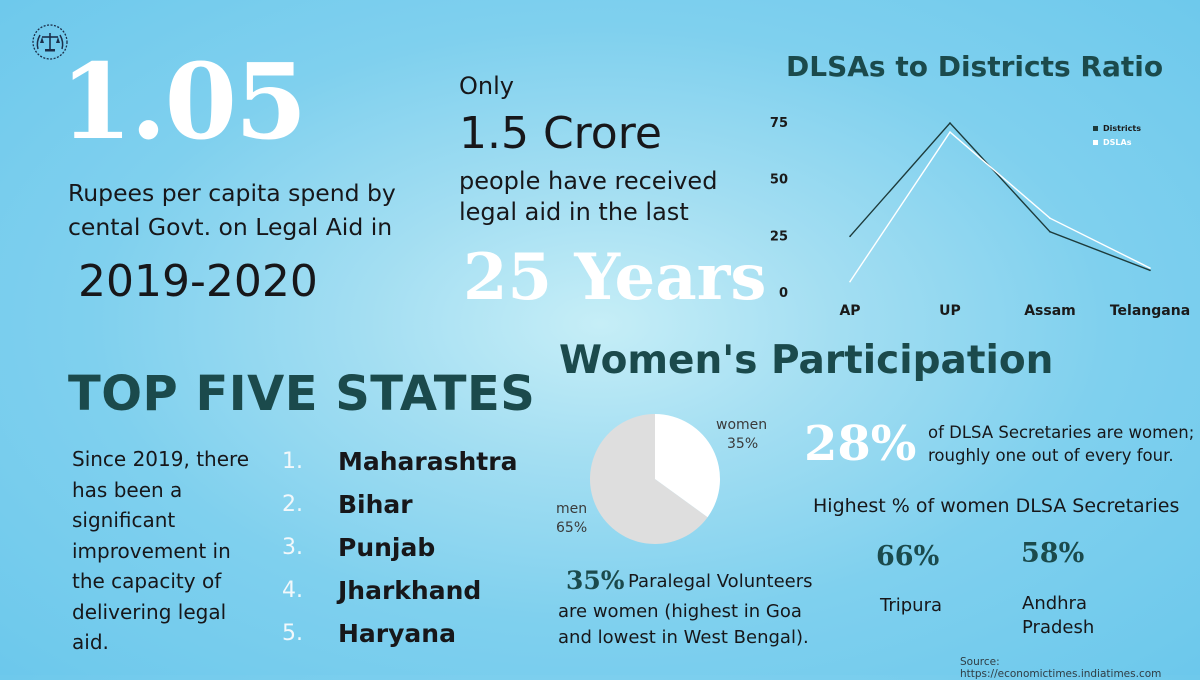  What do you see at coordinates (1050, 311) in the screenshot?
I see `x-tick-label: Assam` at bounding box center [1050, 311].